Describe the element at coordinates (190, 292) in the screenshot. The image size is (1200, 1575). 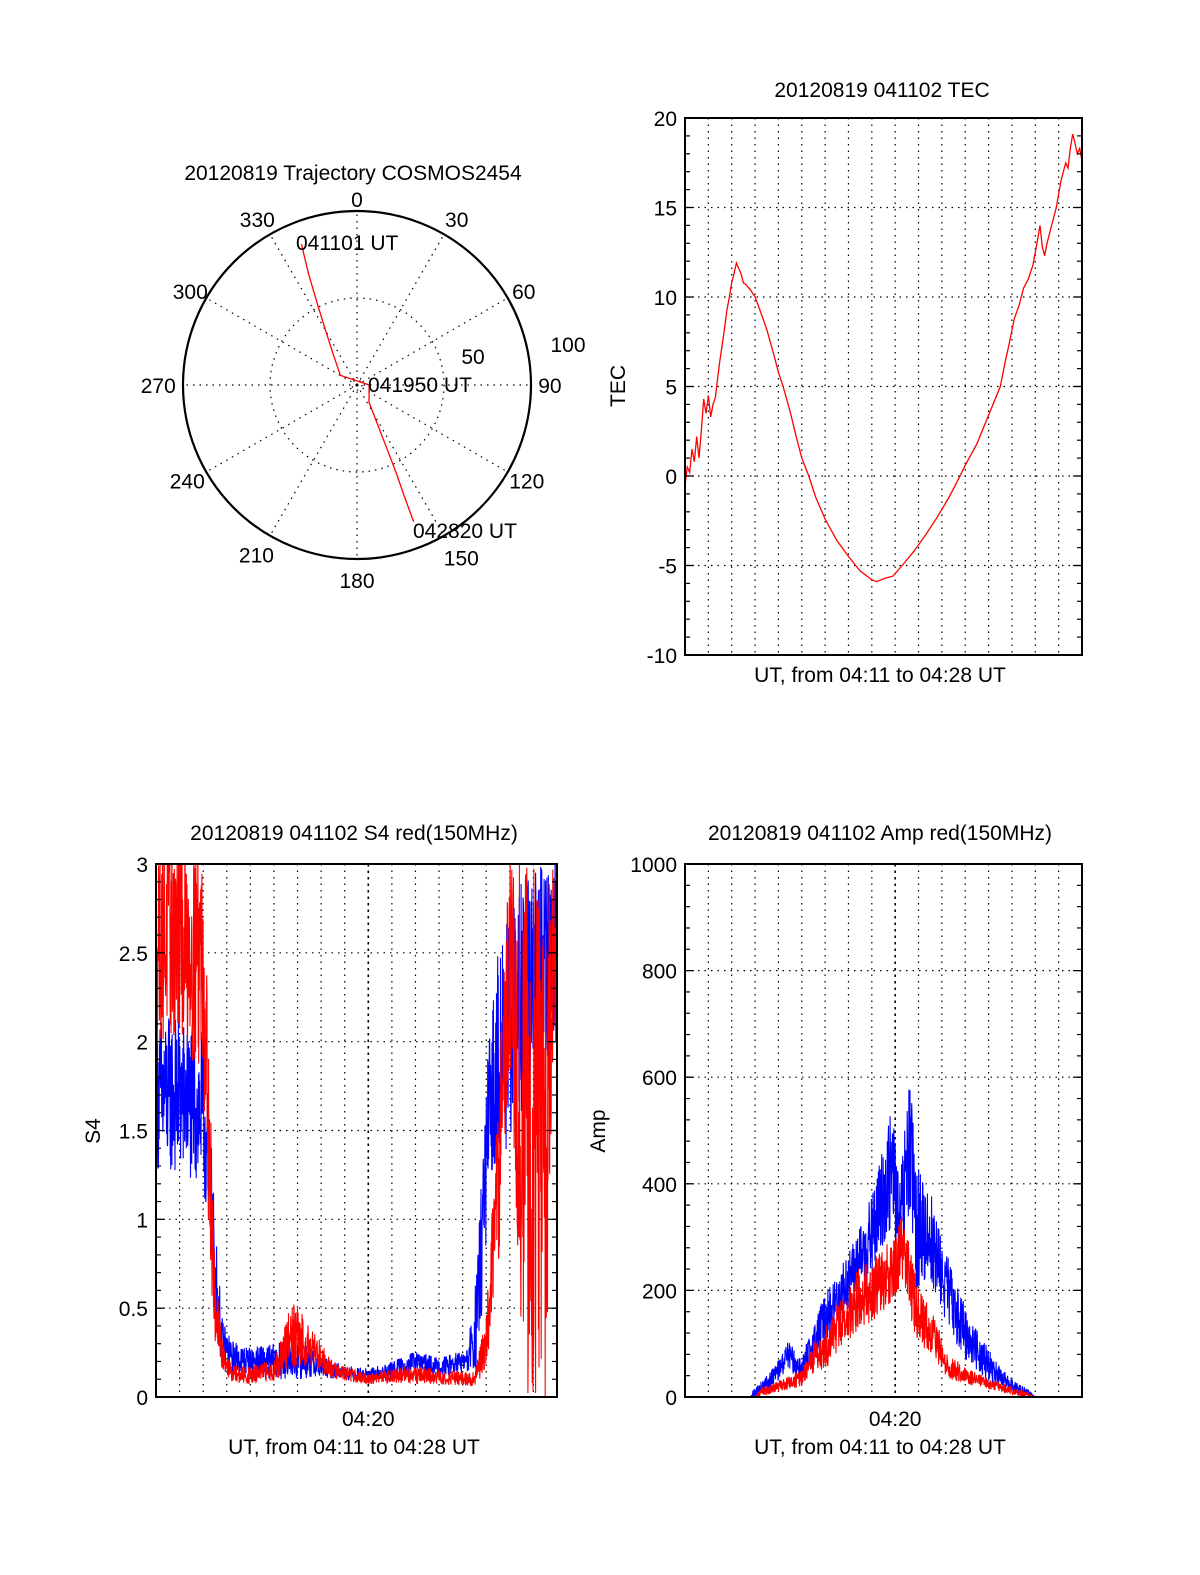
I see `polar-azimuth-label: 300` at that location.